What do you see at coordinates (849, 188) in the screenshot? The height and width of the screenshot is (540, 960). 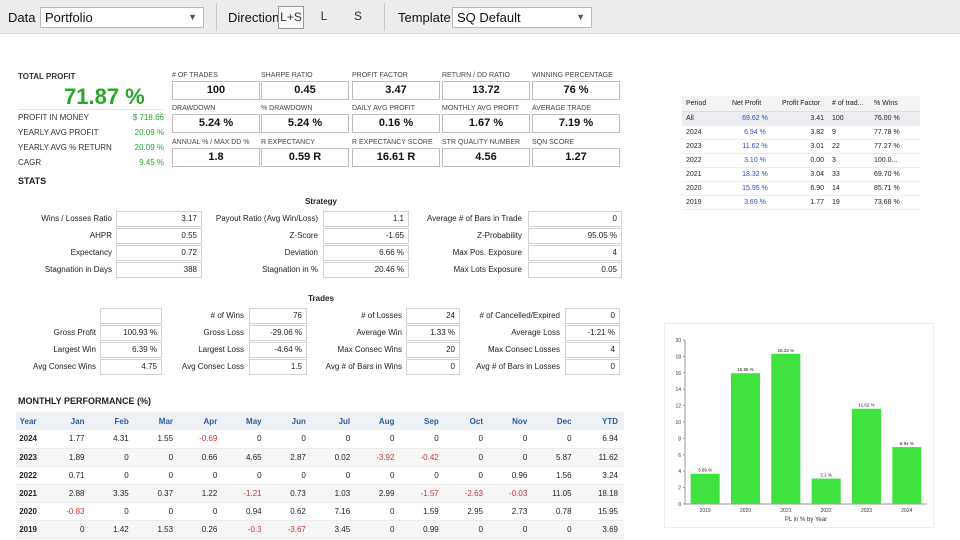 I see `yearly-cell: 14` at bounding box center [849, 188].